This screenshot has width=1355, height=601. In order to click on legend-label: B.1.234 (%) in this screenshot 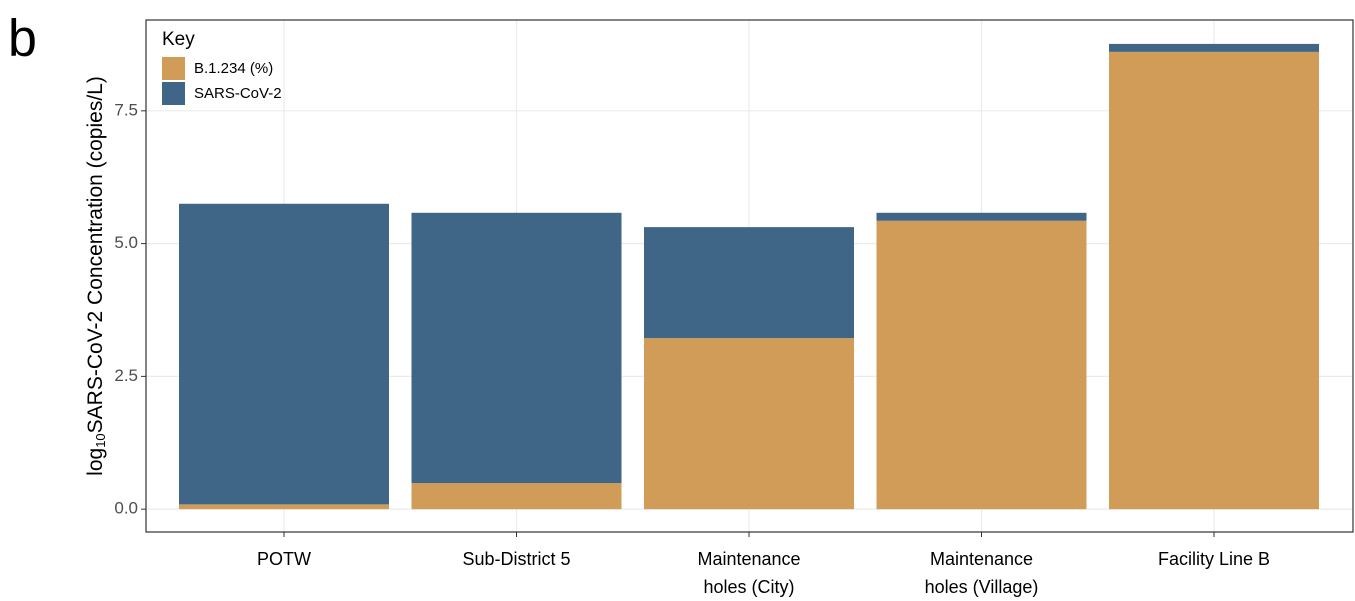, I will do `click(233, 68)`.